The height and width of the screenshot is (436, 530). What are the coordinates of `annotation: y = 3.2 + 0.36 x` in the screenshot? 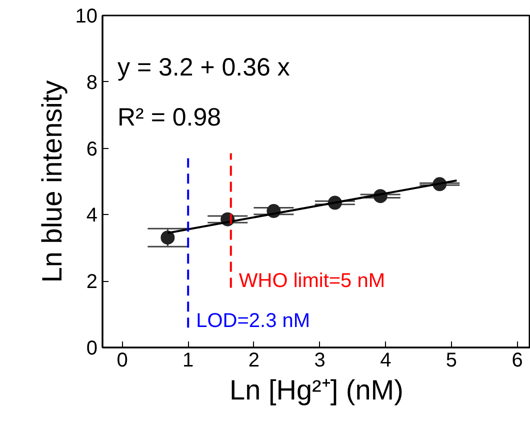 It's located at (204, 68).